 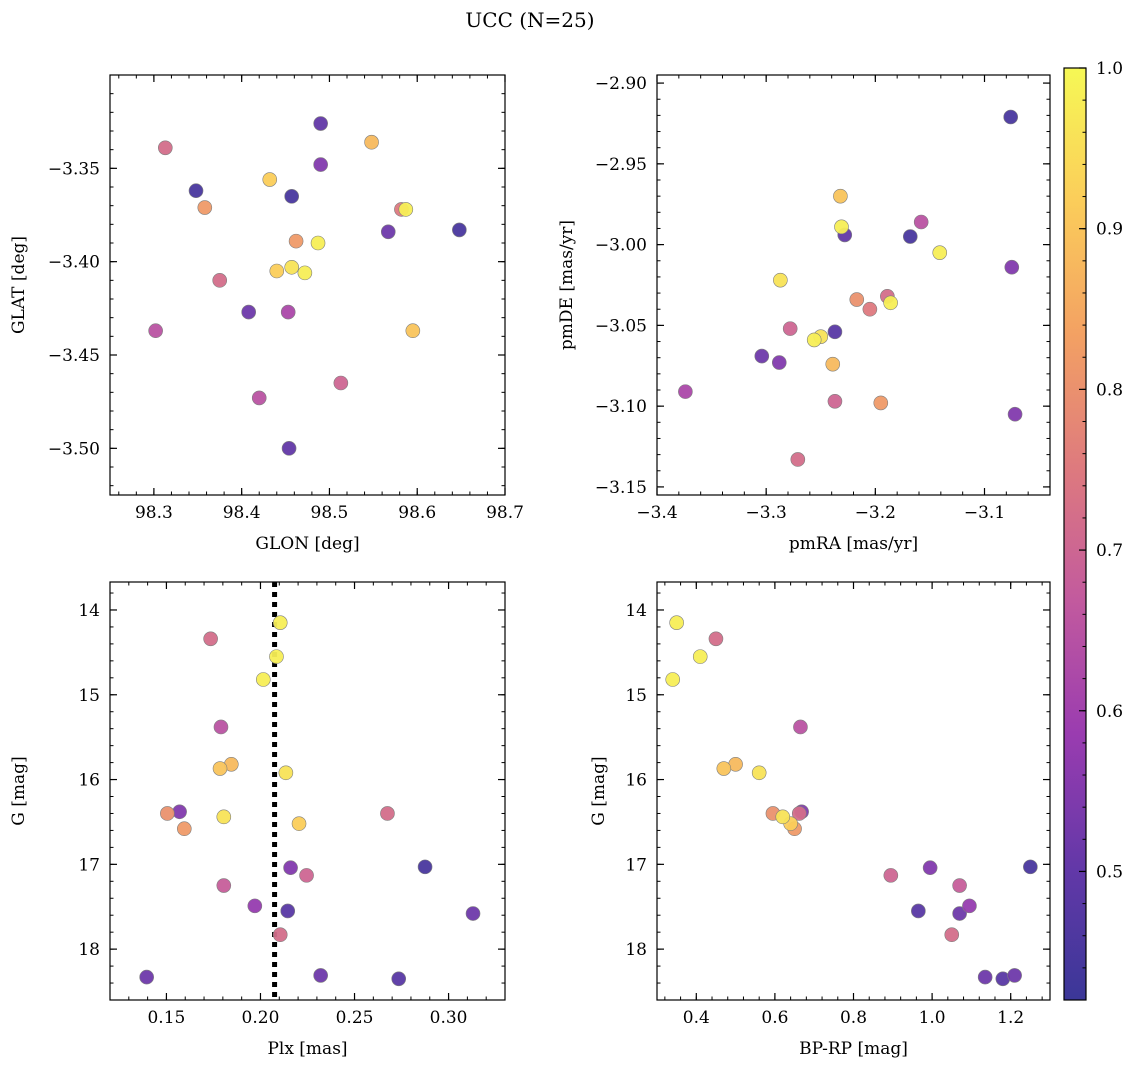 What do you see at coordinates (89, 696) in the screenshot?
I see `y-tick-label: 15` at bounding box center [89, 696].